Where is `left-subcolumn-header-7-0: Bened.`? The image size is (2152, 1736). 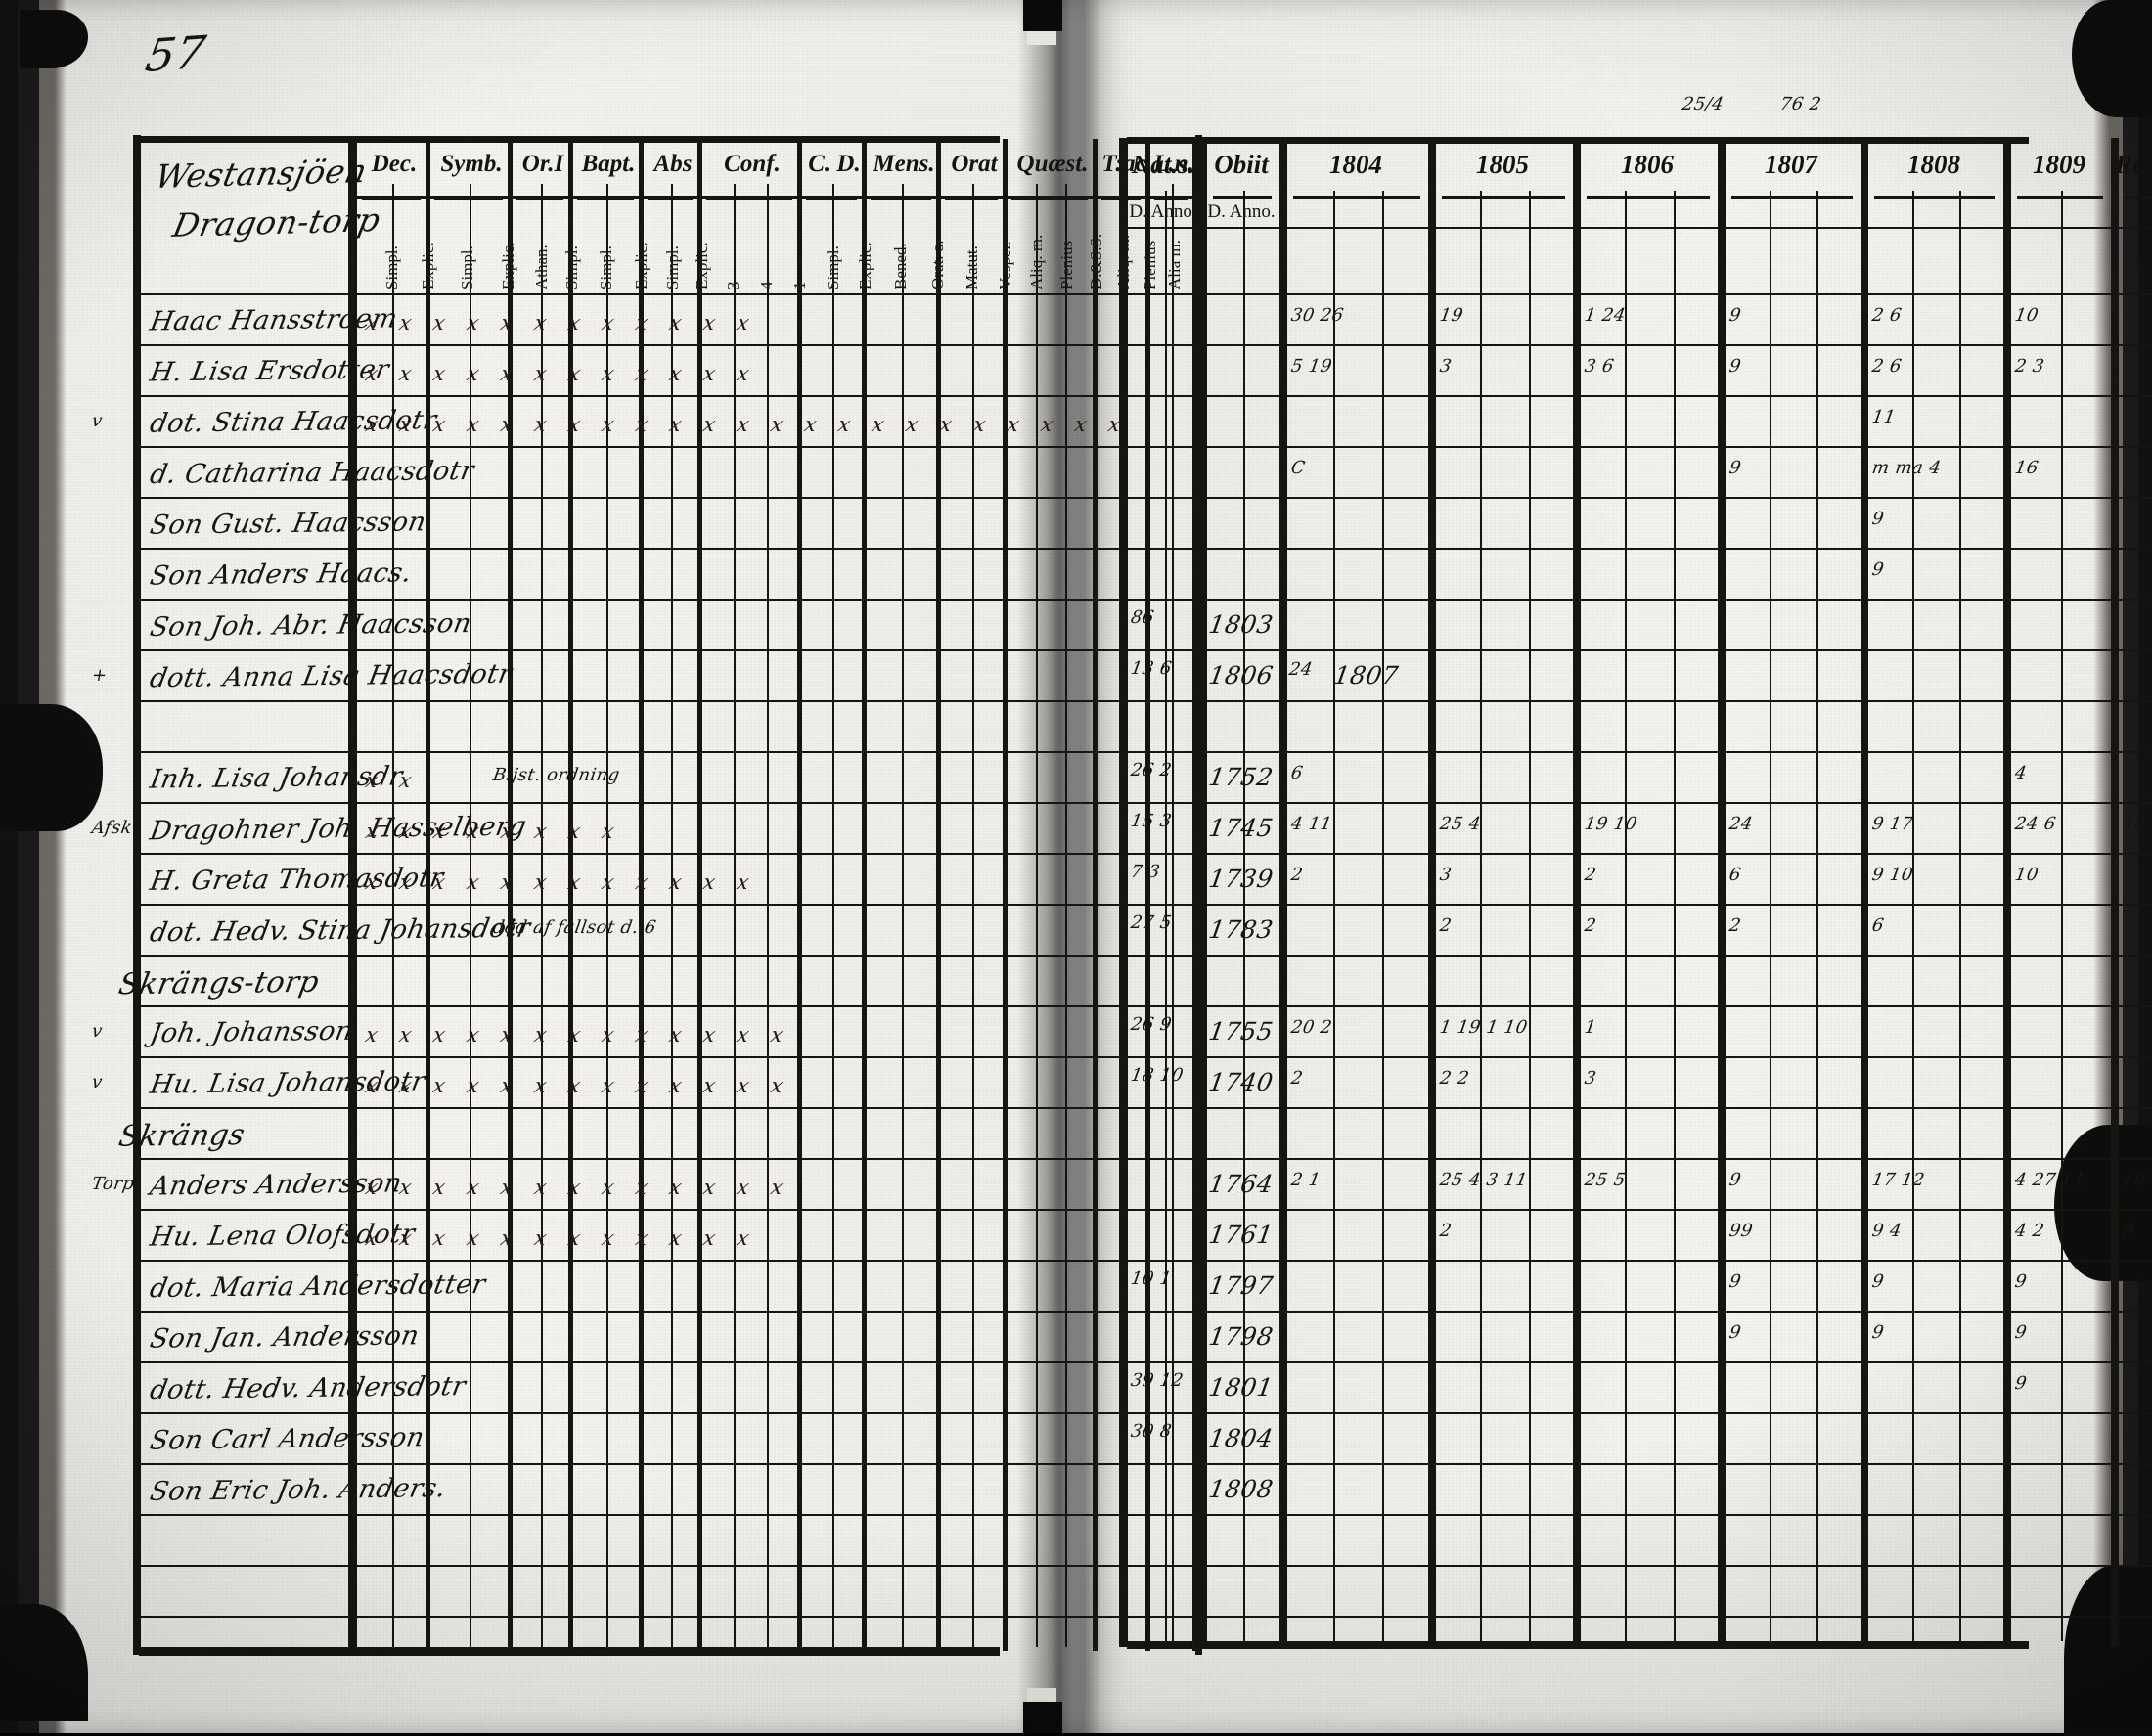 left-subcolumn-header-7-0: Bened. is located at coordinates (901, 266).